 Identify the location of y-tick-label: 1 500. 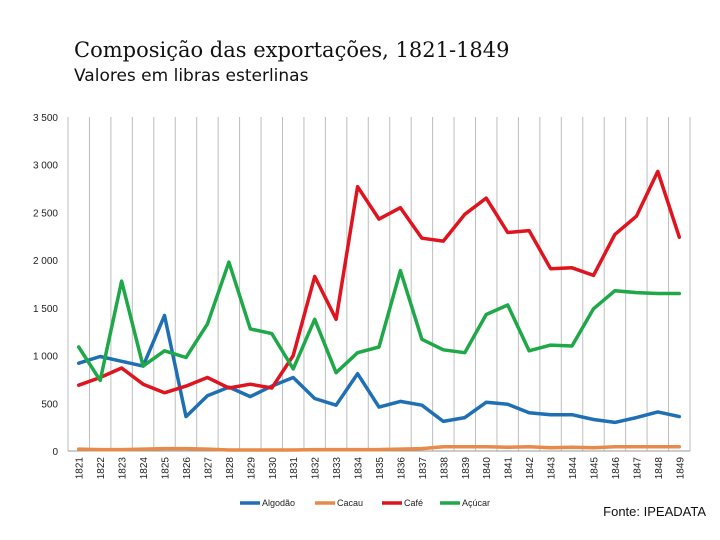
(45, 309).